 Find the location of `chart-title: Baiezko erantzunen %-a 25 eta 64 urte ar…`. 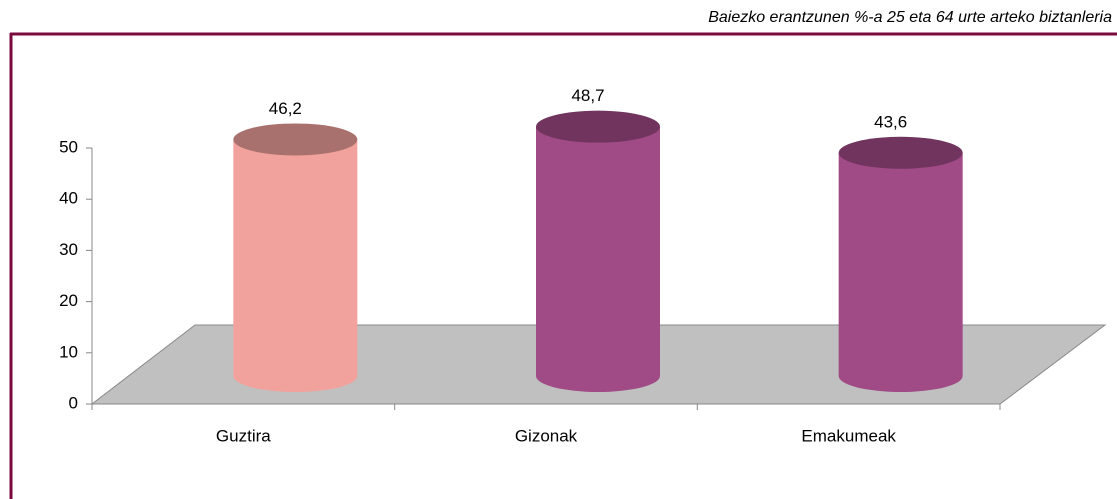

chart-title: Baiezko erantzunen %-a 25 eta 64 urte ar… is located at coordinates (910, 17).